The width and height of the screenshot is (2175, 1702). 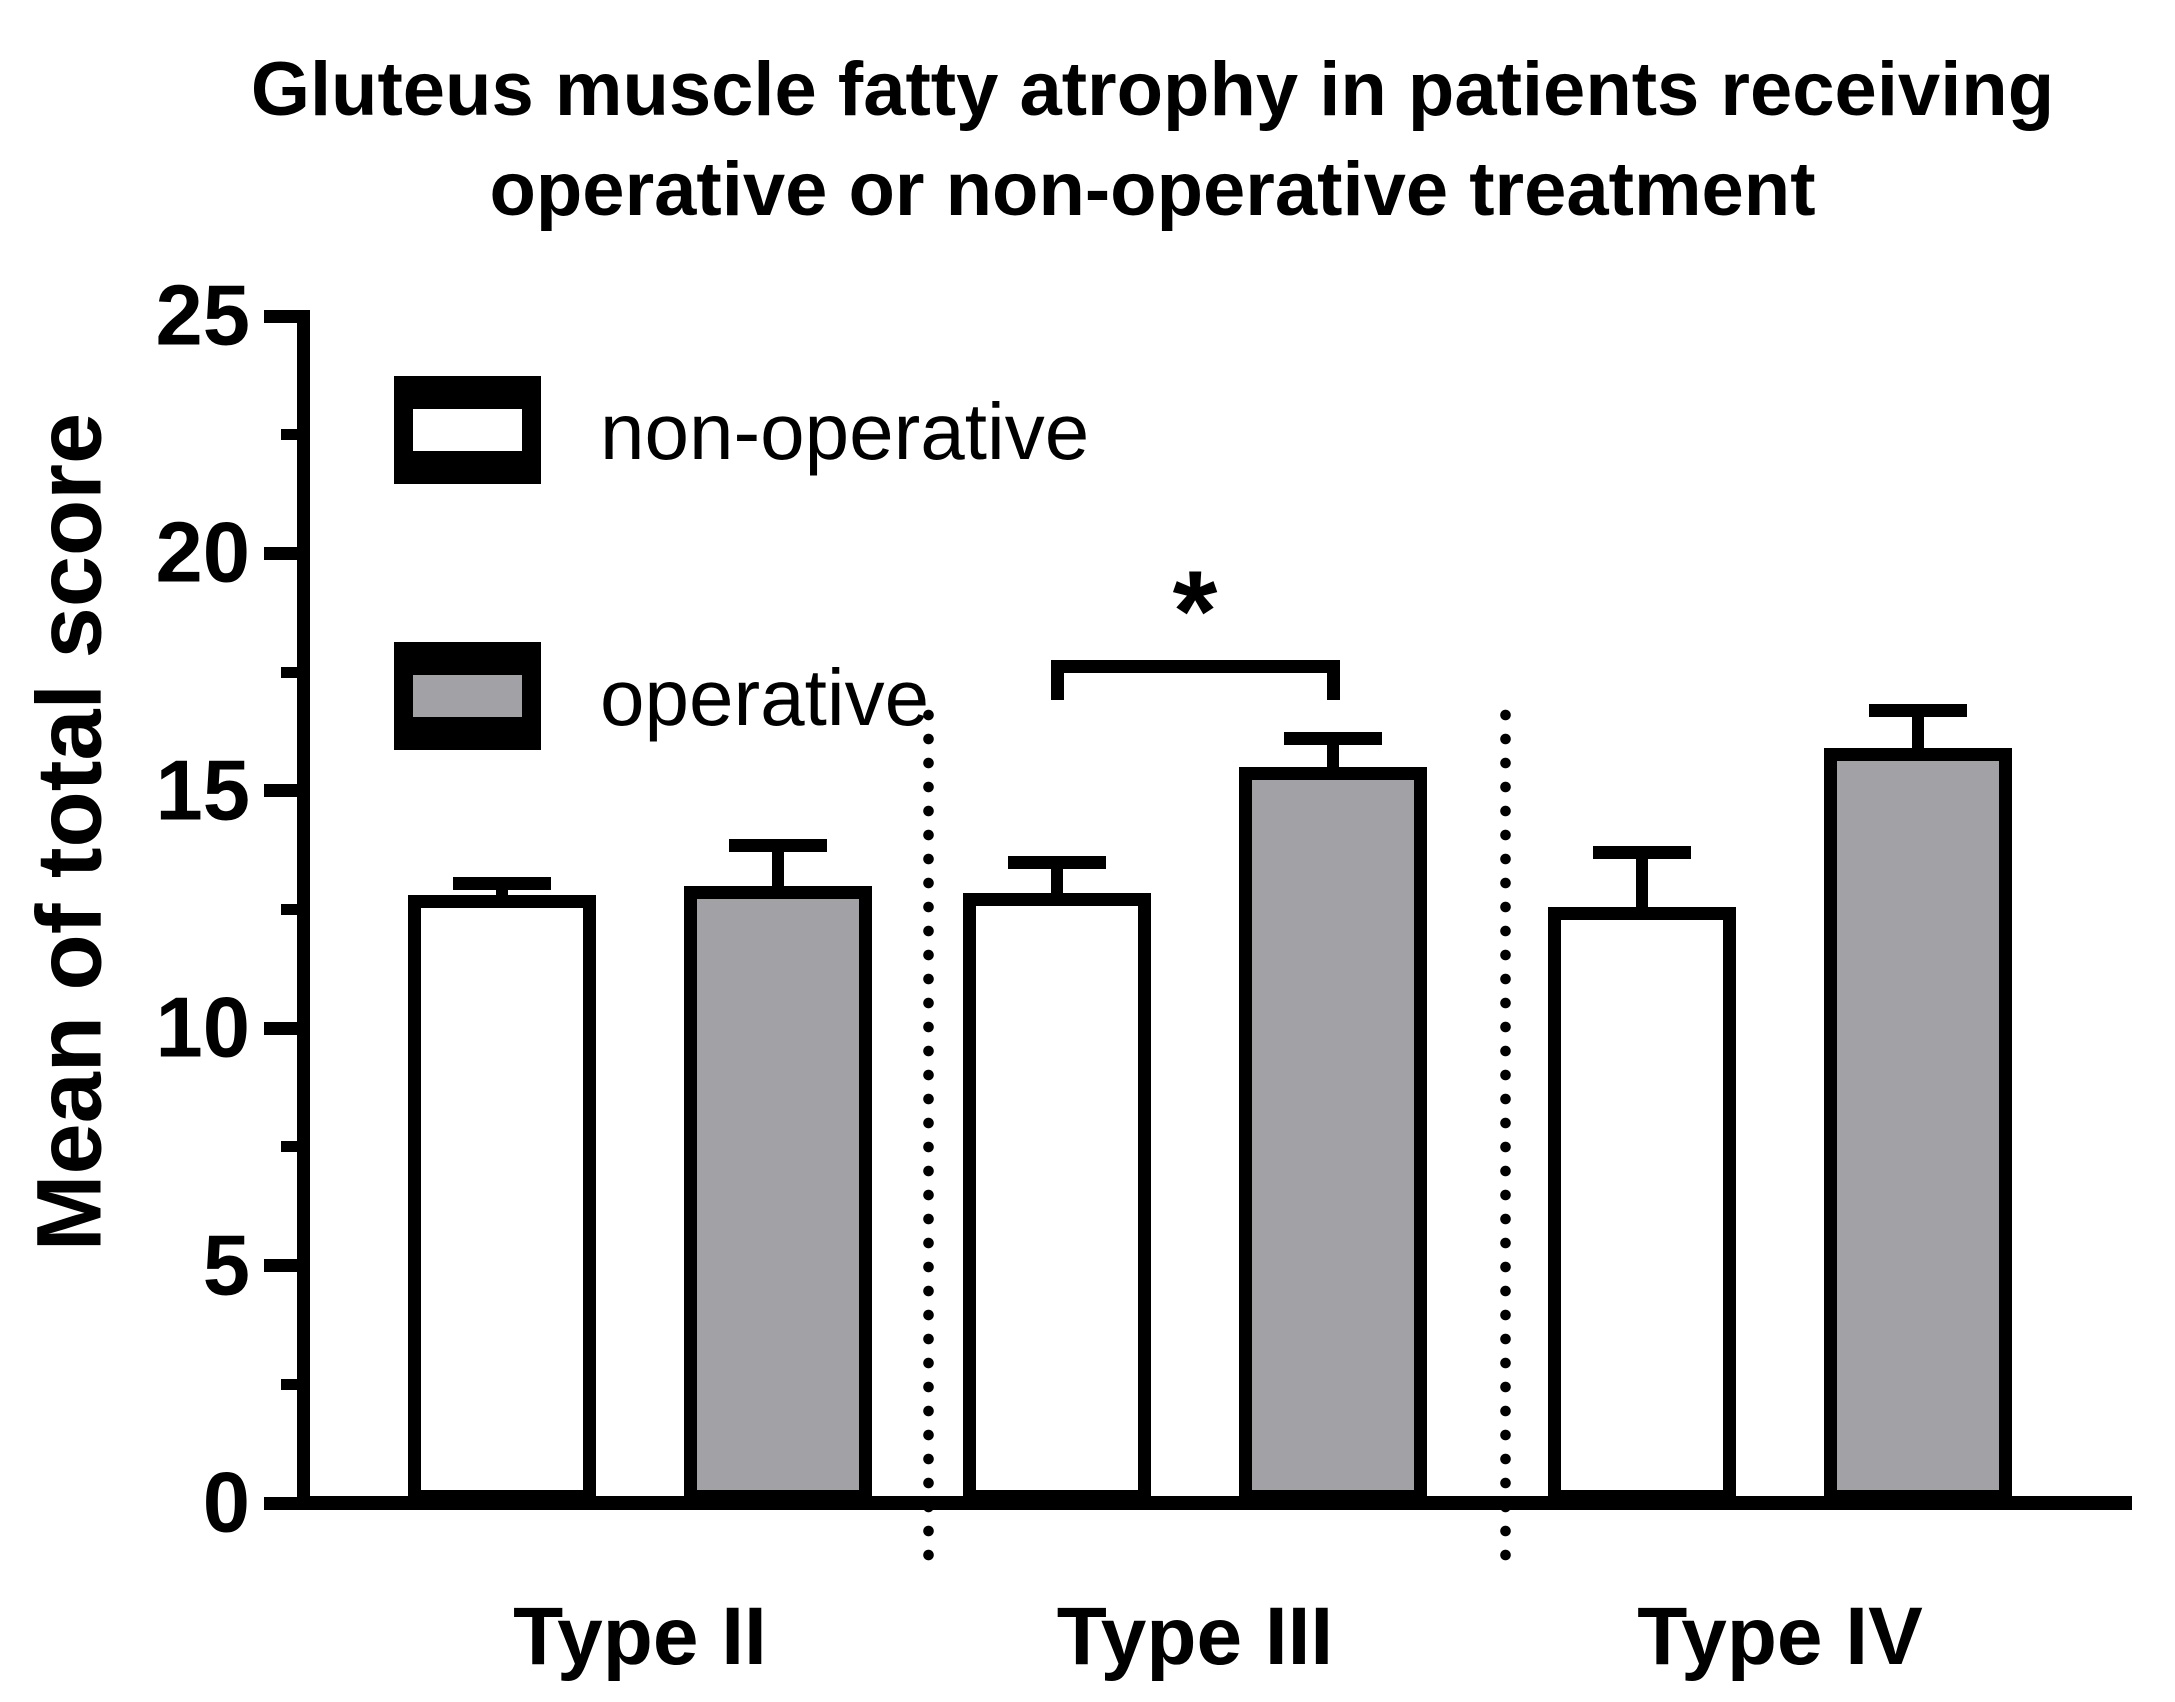 What do you see at coordinates (202, 316) in the screenshot?
I see `y-axis-tick-label: 25` at bounding box center [202, 316].